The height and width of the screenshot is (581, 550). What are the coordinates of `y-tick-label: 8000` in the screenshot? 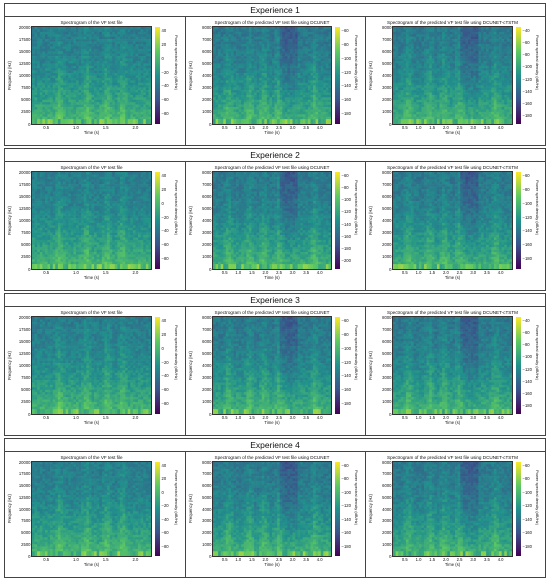 It's located at (206, 317).